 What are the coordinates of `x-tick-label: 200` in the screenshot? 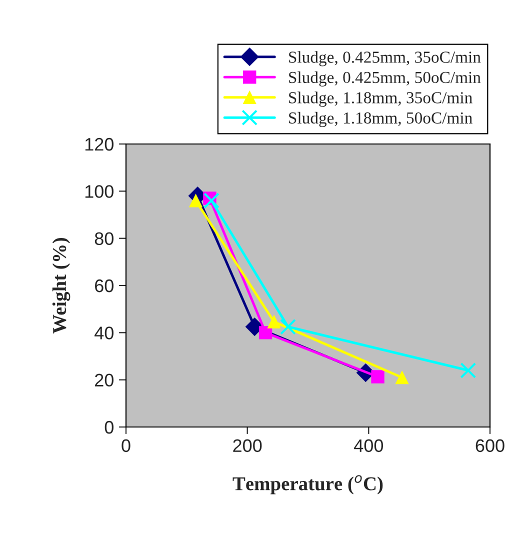 It's located at (247, 445).